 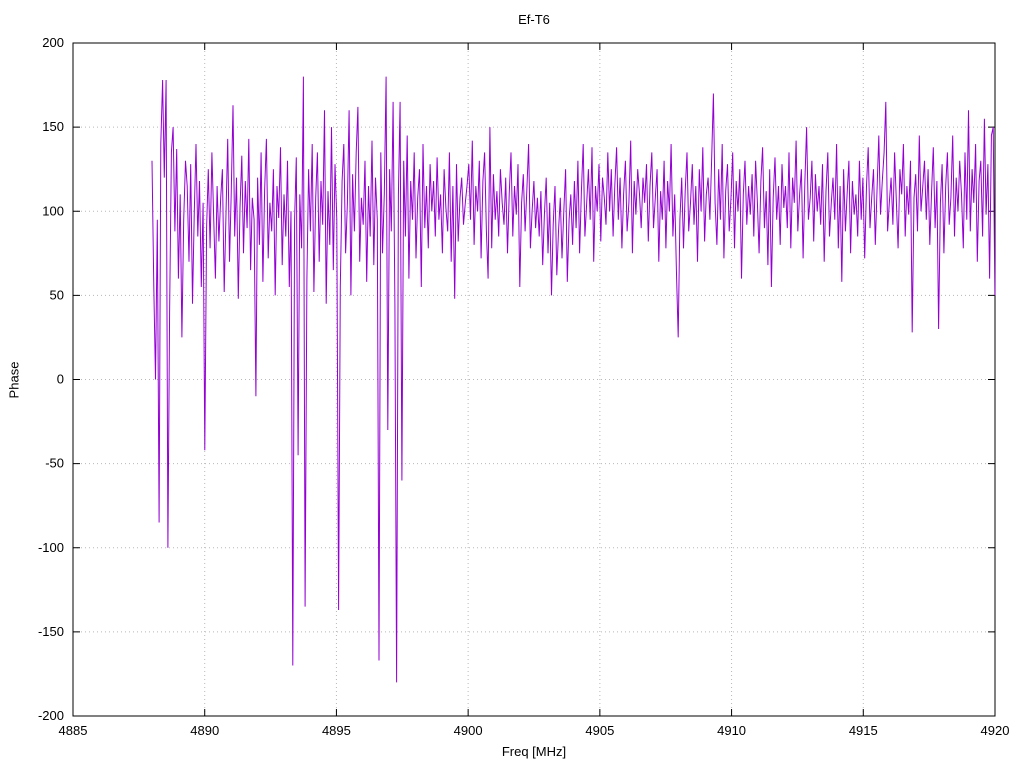 I want to click on y-axis-label: Phase, so click(x=14, y=380).